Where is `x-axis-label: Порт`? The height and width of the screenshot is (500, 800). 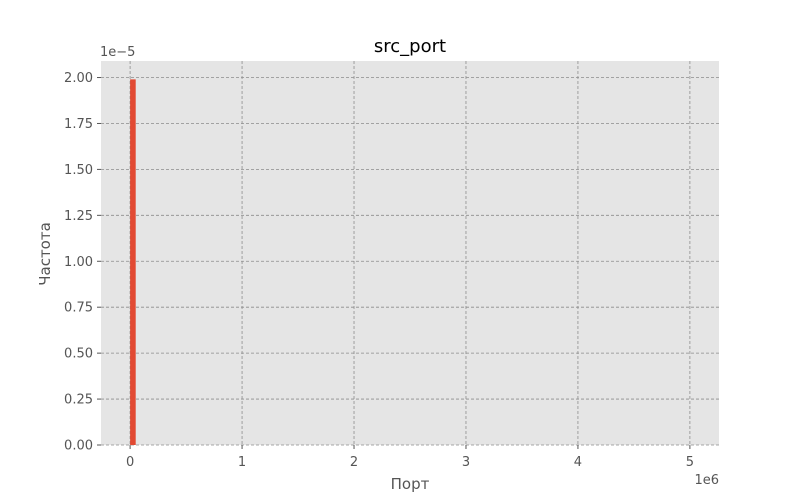
x-axis-label: Порт is located at coordinates (410, 484).